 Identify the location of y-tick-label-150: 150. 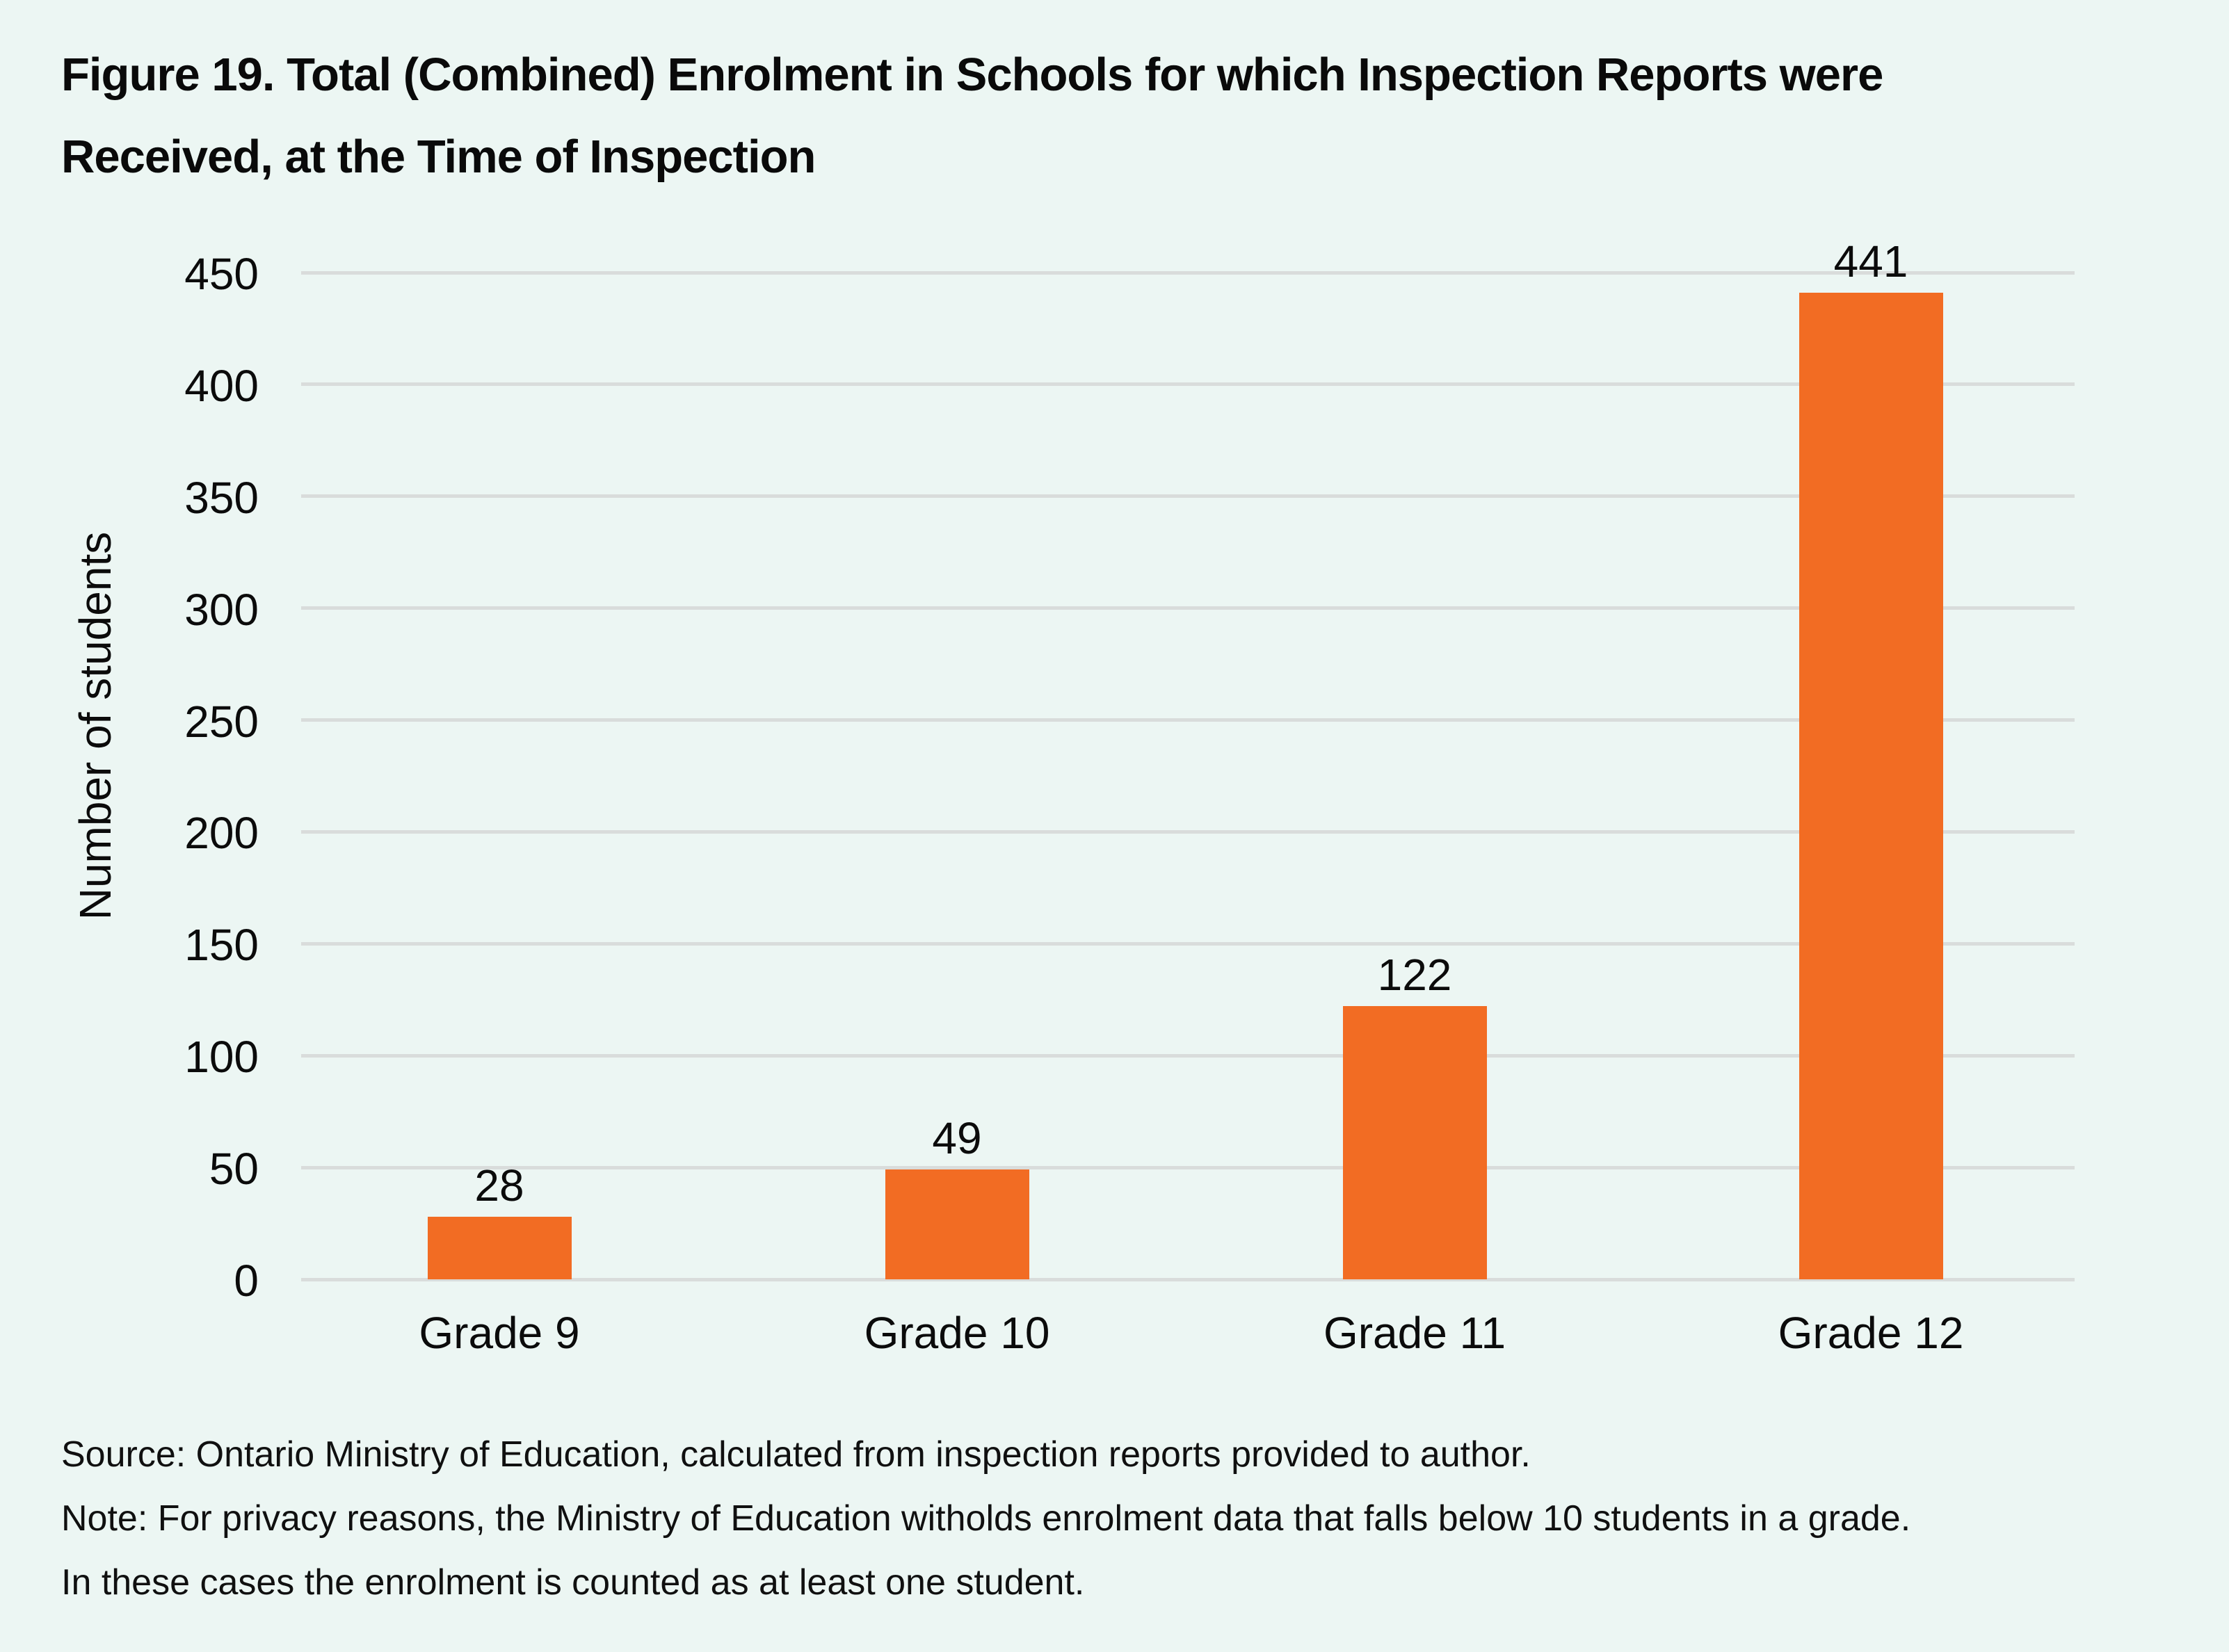
(222, 945).